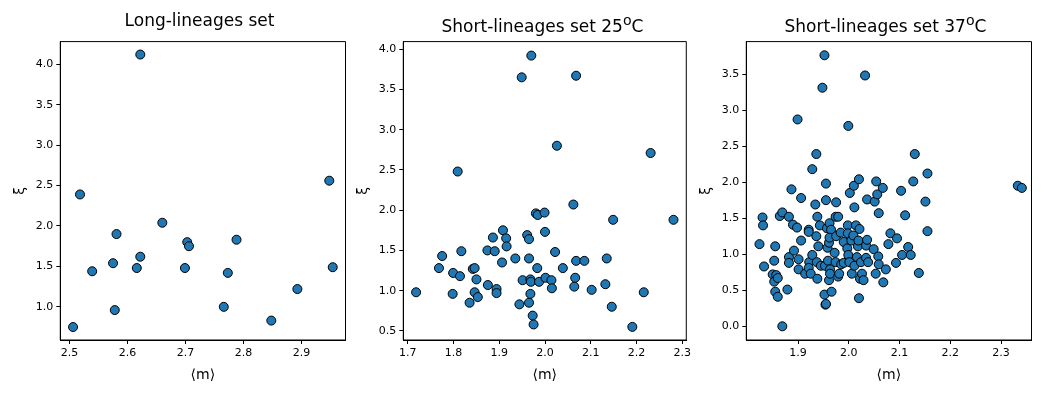 The image size is (1046, 403). I want to click on x-tick-label: 2.5, so click(69, 353).